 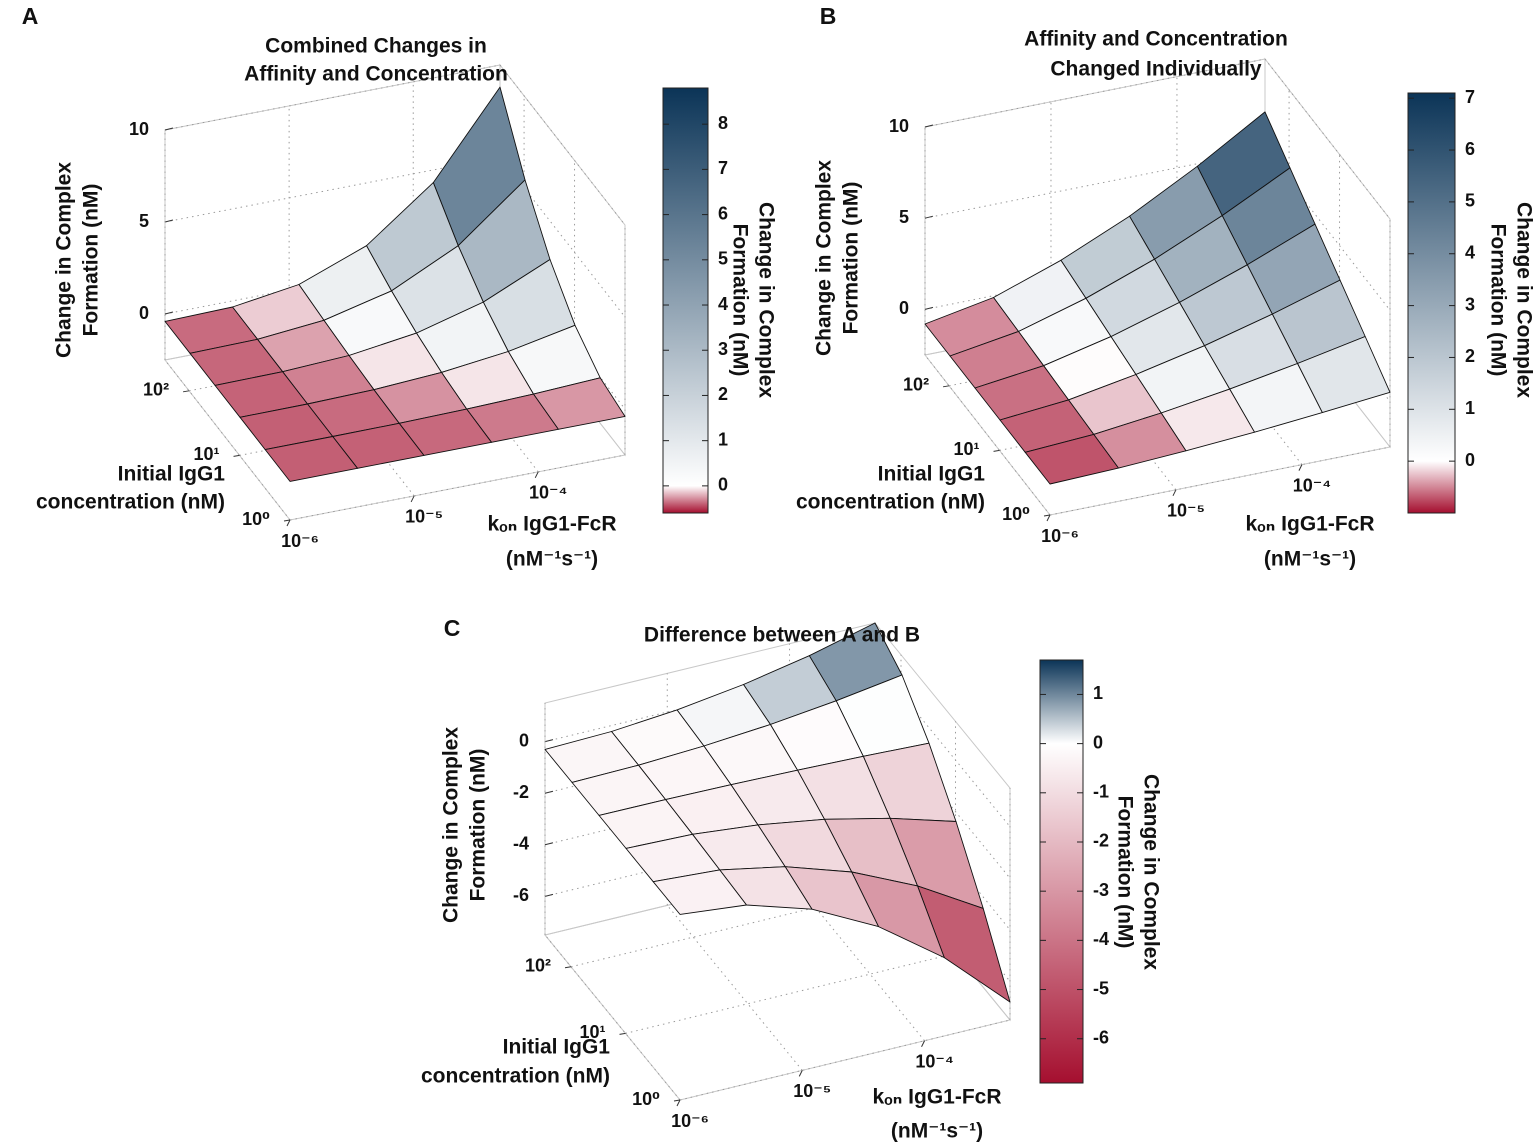 I want to click on x-axis-label: (nM⁻¹s⁻¹), so click(x=1310, y=559).